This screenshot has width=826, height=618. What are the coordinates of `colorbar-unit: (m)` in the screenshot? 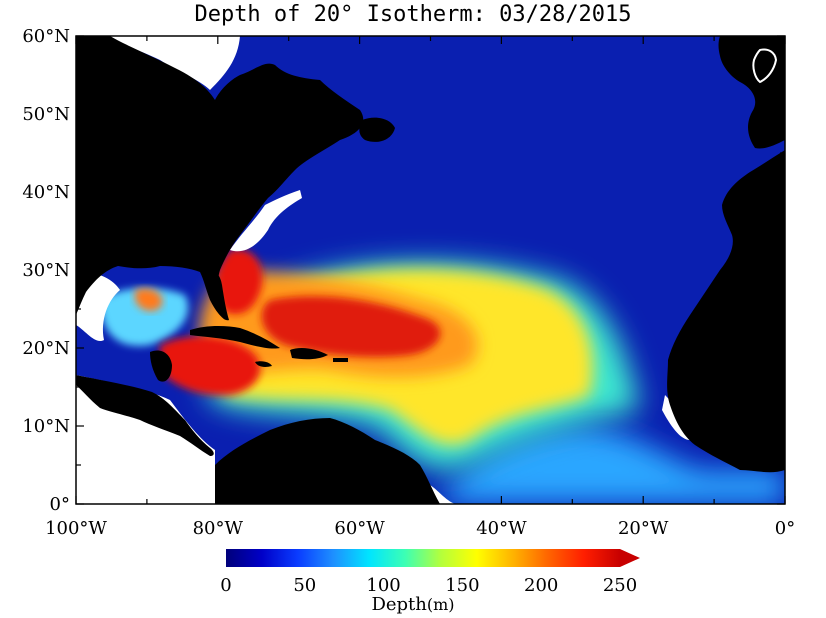 It's located at (440, 604).